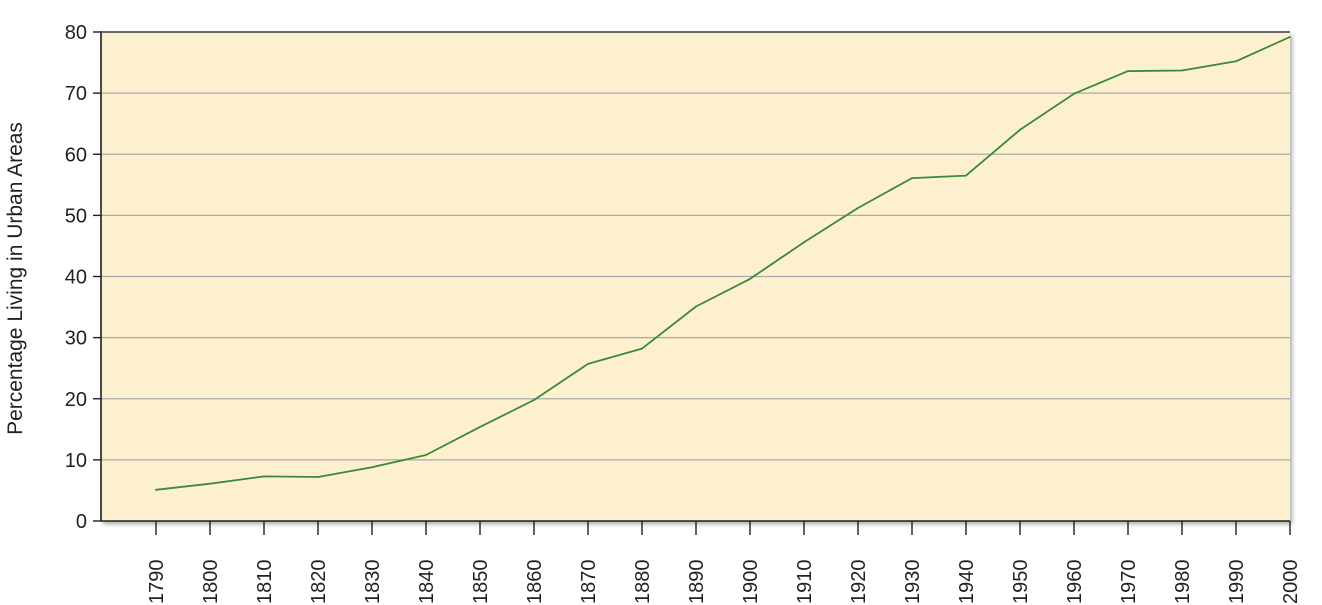 This screenshot has width=1322, height=605. What do you see at coordinates (76, 33) in the screenshot?
I see `y-tick-label: 80` at bounding box center [76, 33].